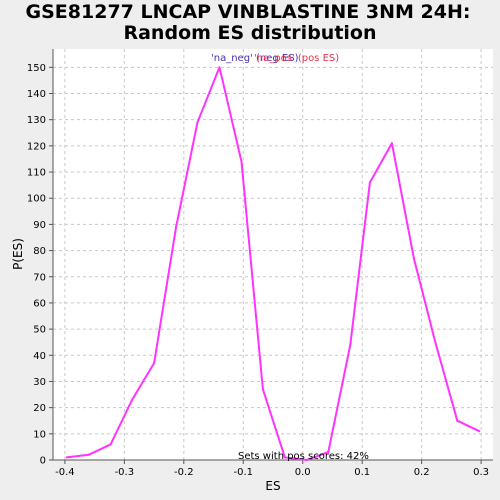 This screenshot has height=500, width=500. What do you see at coordinates (422, 472) in the screenshot?
I see `x-tick-label: 0.2` at bounding box center [422, 472].